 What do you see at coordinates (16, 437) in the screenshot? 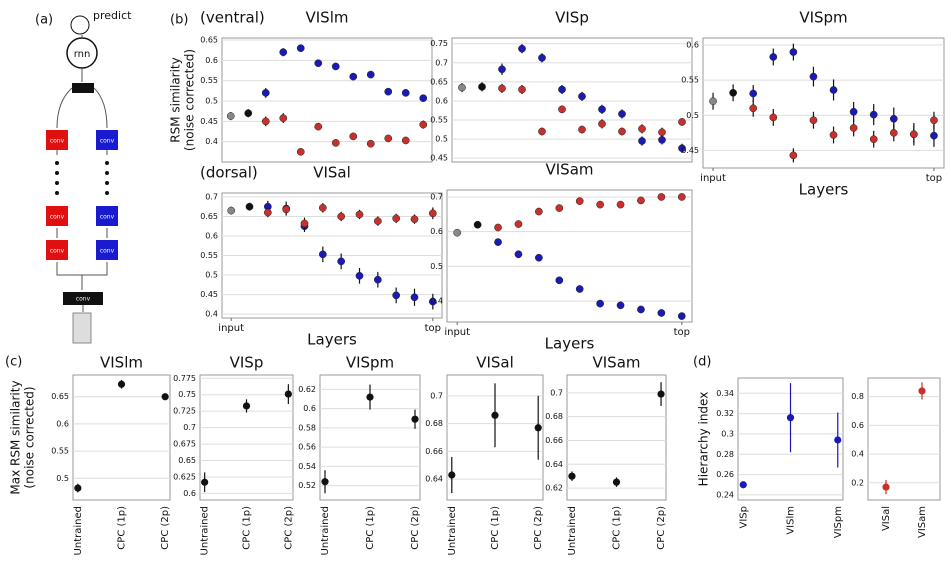
I see `y-axis-label: Max RSM similarity` at bounding box center [16, 437].